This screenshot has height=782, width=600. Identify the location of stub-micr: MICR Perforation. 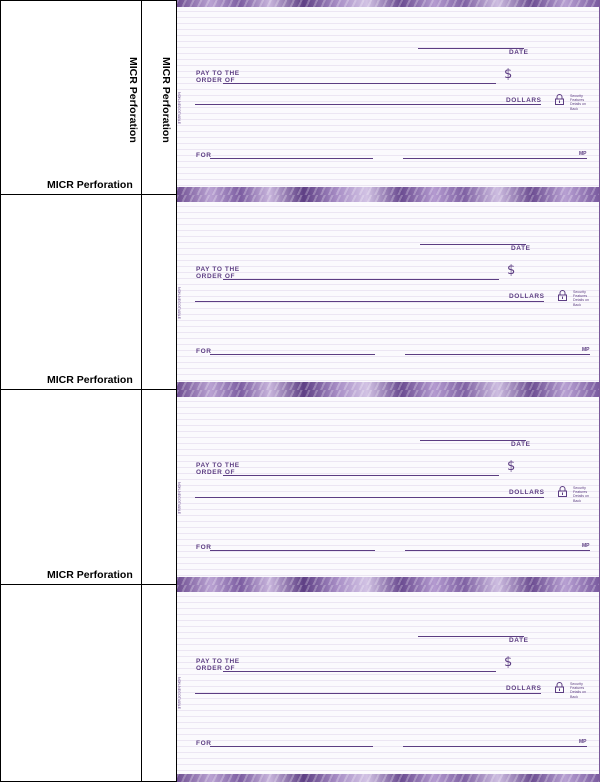
(159, 97).